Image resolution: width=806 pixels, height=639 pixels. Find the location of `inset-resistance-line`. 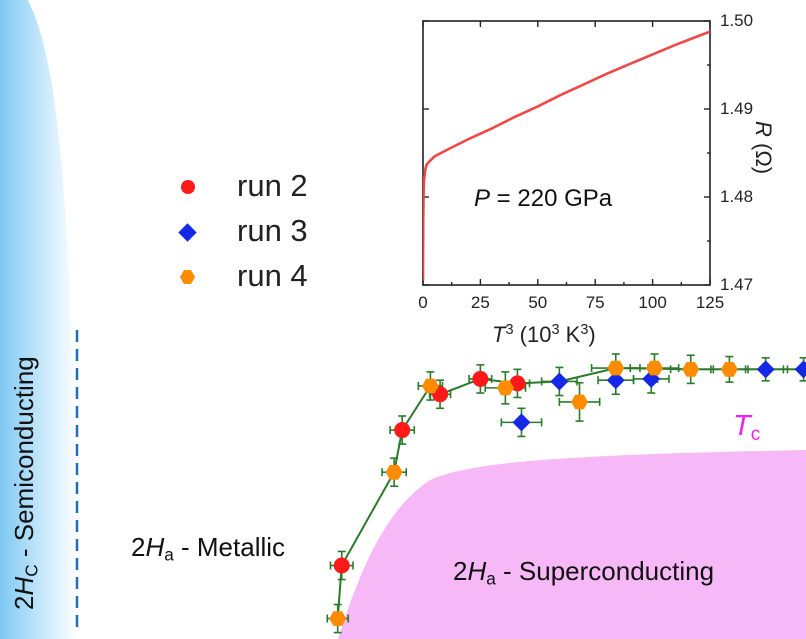

inset-resistance-line is located at coordinates (566, 155).